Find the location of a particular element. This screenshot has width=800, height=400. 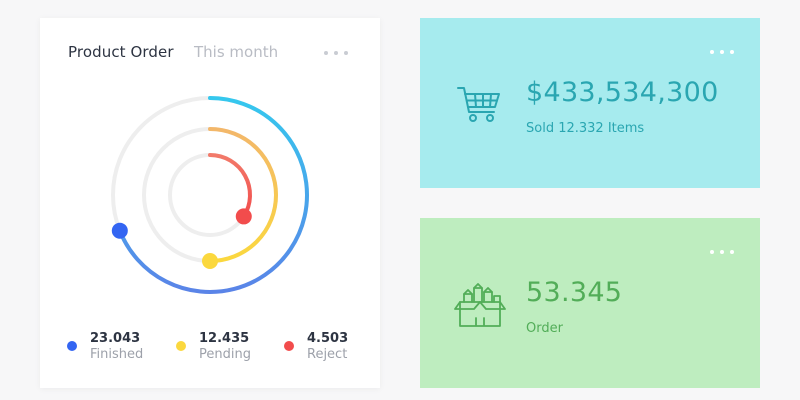

shopping-cart-icon is located at coordinates (478, 104).